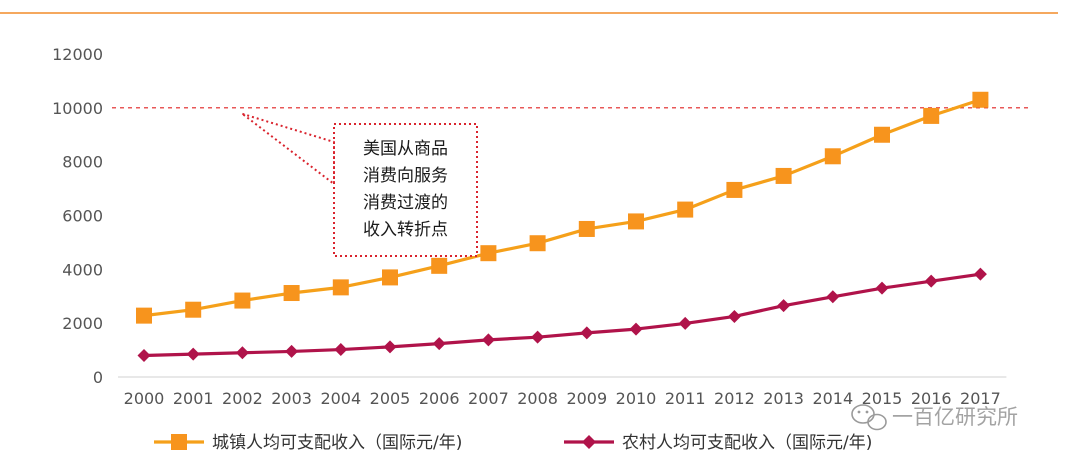  Describe the element at coordinates (882, 398) in the screenshot. I see `x-tick-label: 2015` at that location.